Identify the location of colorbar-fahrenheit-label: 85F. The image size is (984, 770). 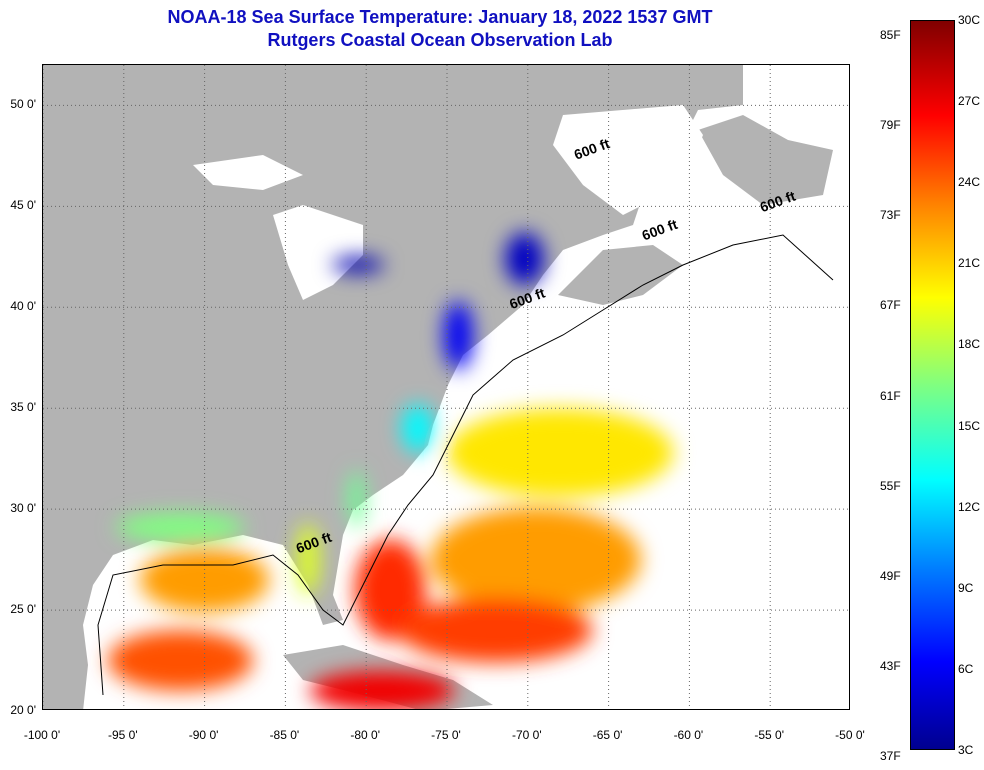
(890, 35).